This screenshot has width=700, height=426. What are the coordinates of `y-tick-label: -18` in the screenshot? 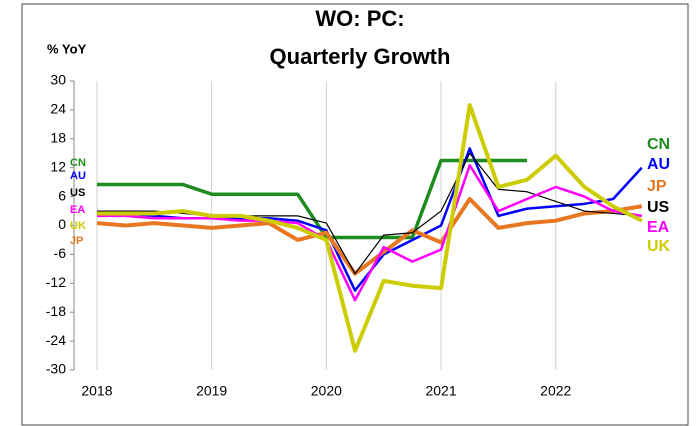 It's located at (56, 311).